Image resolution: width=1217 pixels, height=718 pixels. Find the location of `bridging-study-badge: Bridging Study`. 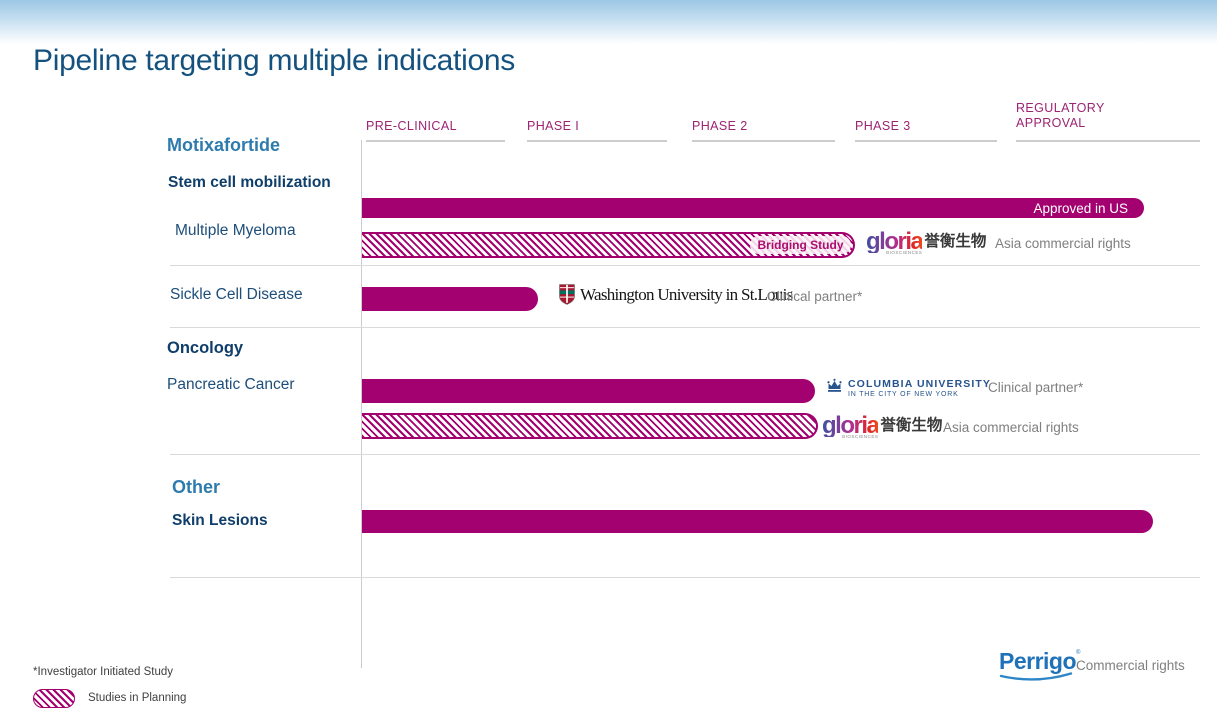

bridging-study-badge: Bridging Study is located at coordinates (800, 245).